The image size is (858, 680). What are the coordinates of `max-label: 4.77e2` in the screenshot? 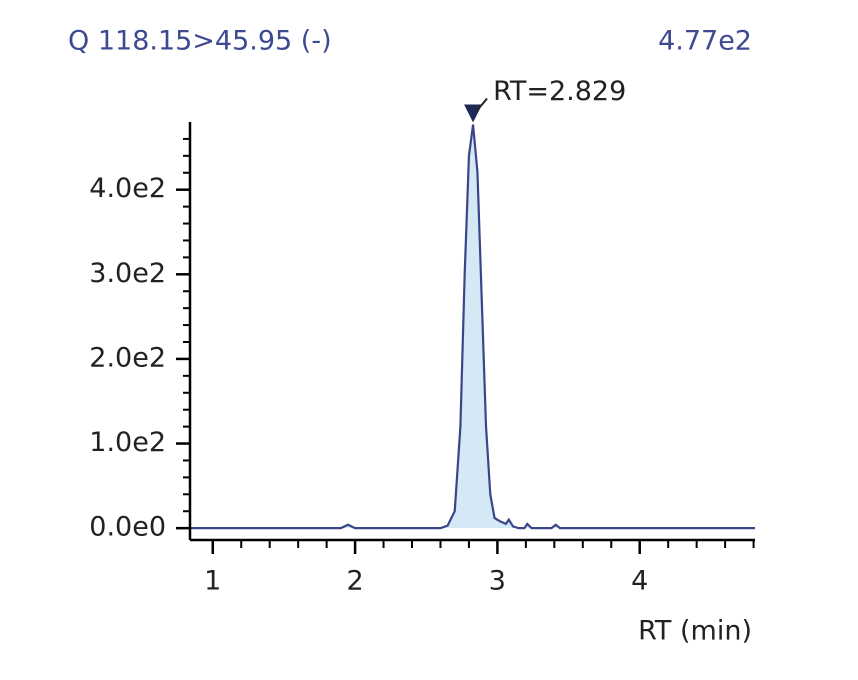 It's located at (705, 41).